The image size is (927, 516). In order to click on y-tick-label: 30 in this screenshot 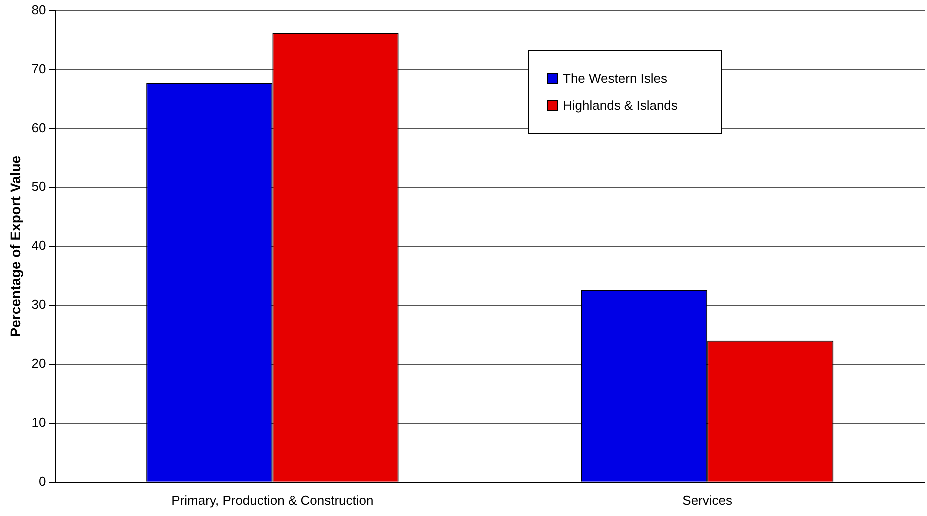, I will do `click(39, 304)`.